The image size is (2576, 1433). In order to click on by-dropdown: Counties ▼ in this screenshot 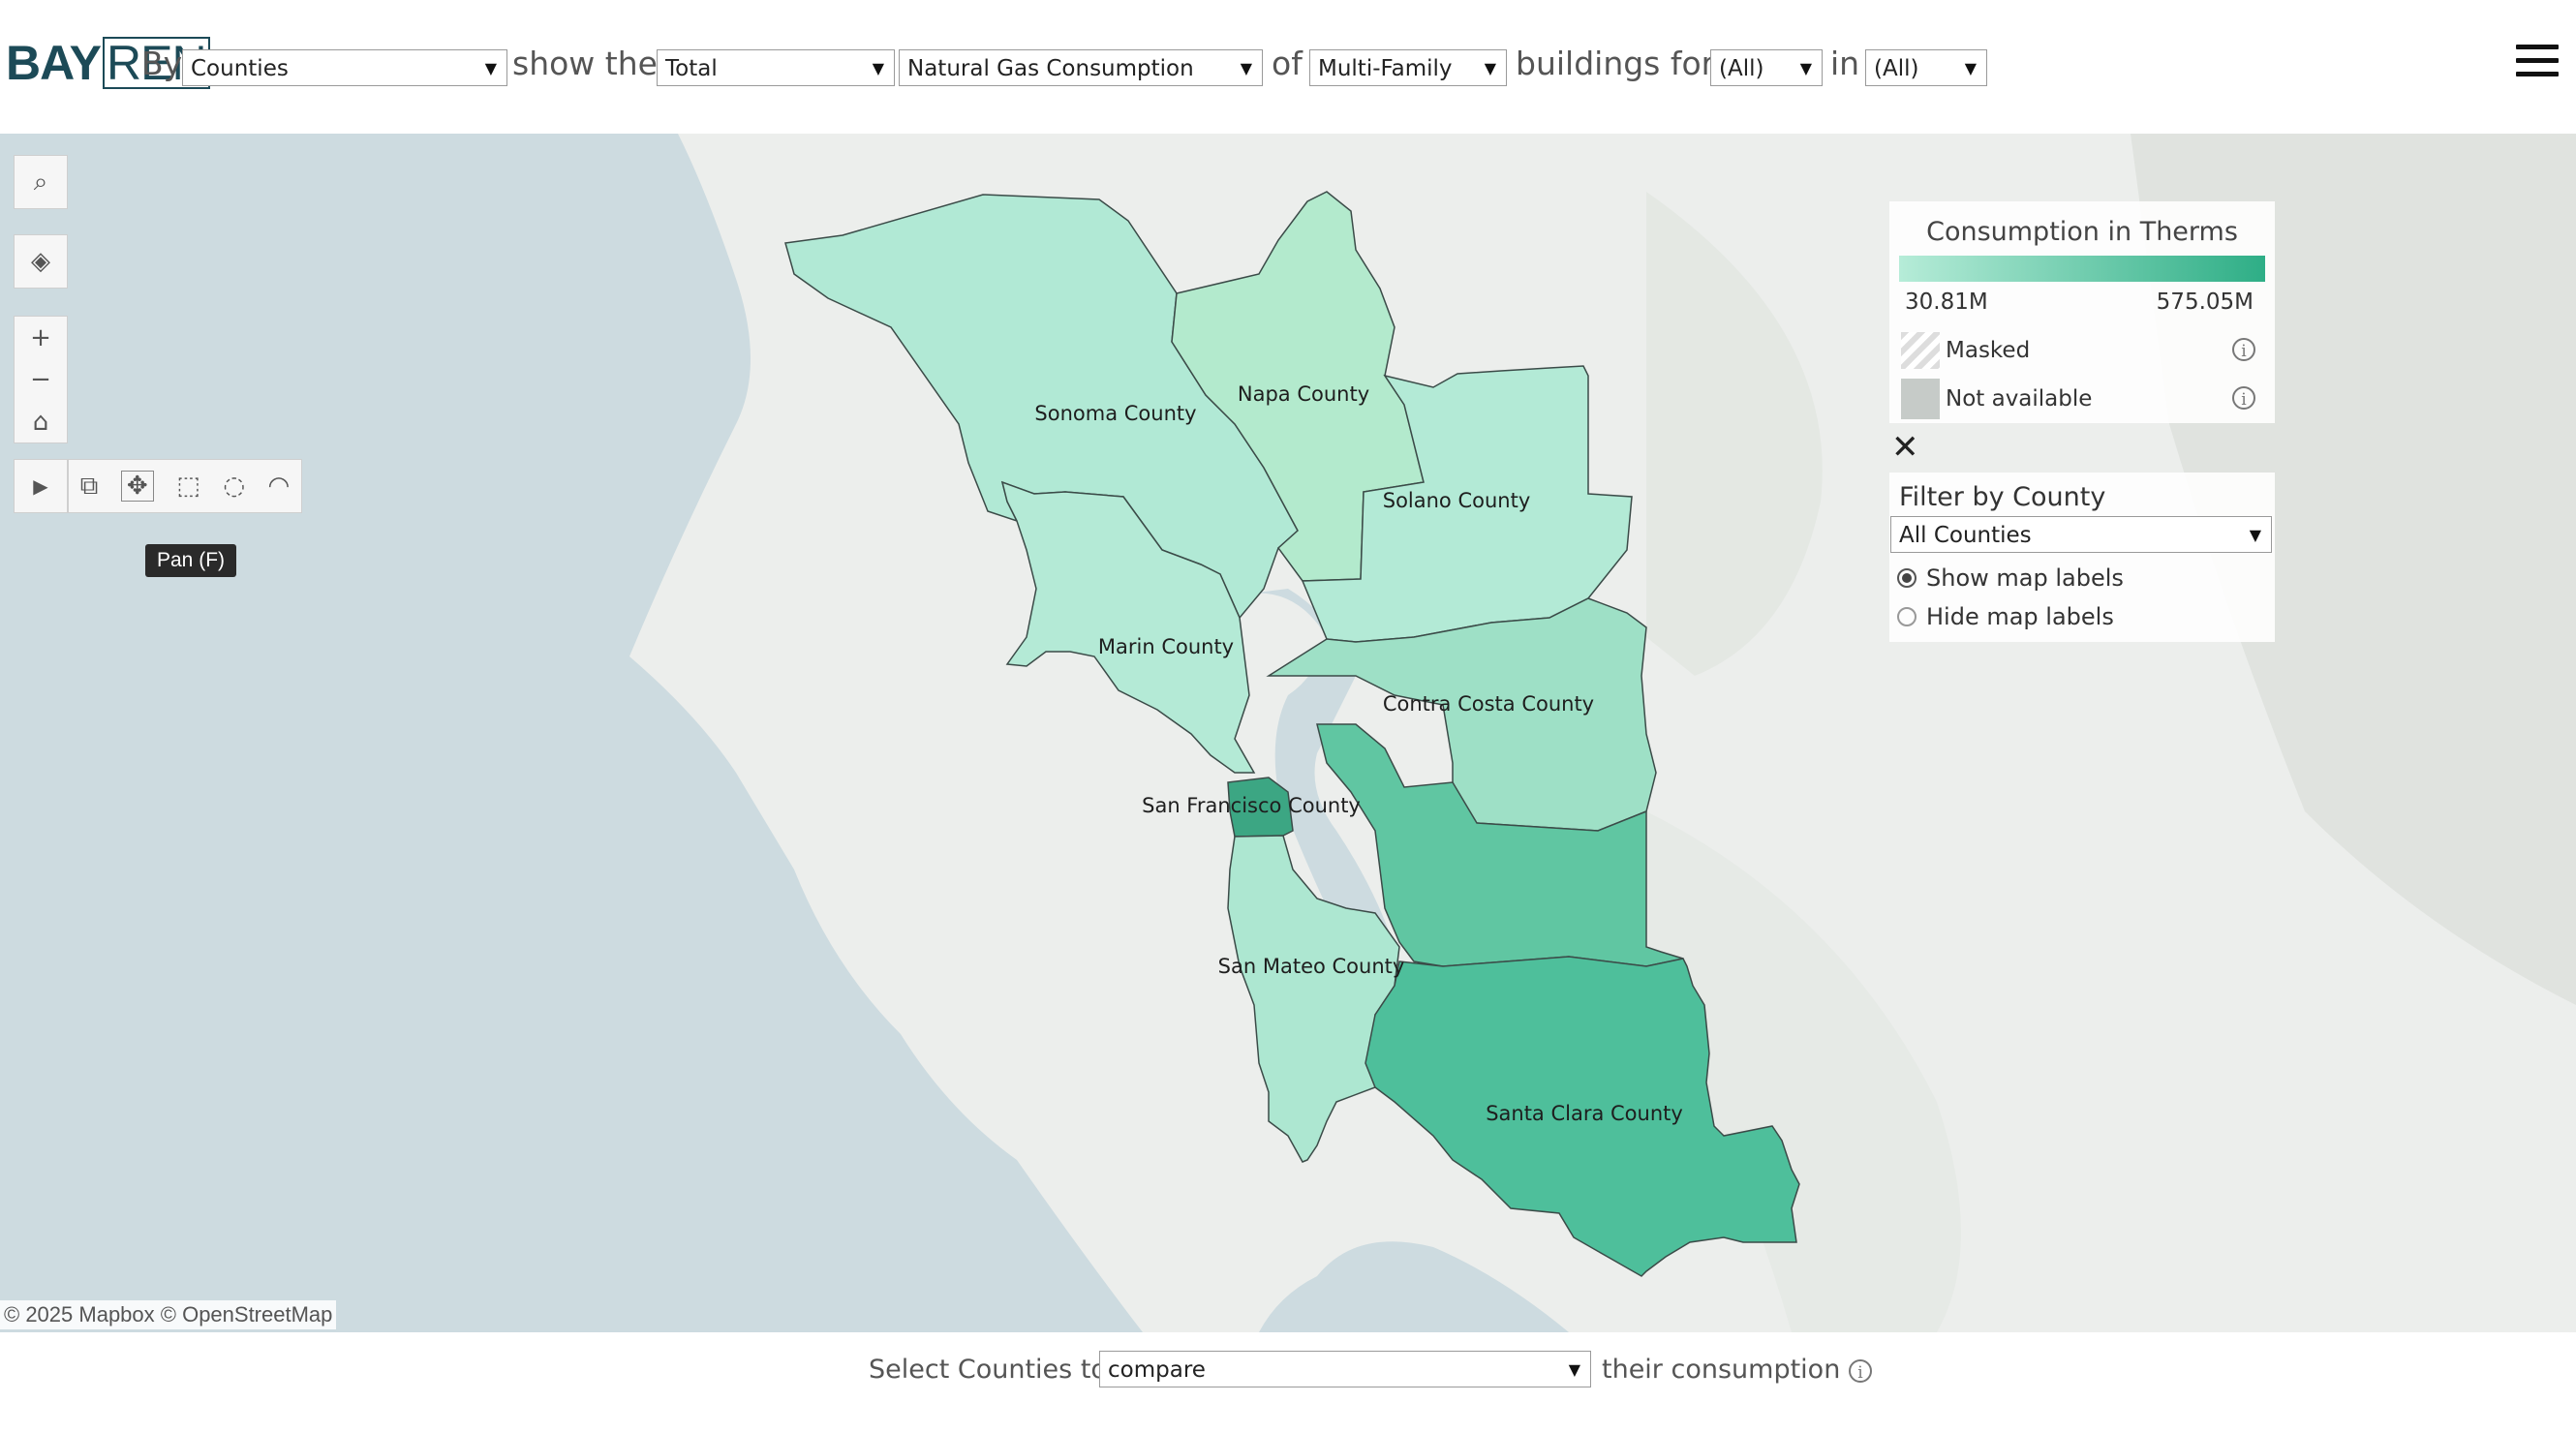, I will do `click(344, 68)`.